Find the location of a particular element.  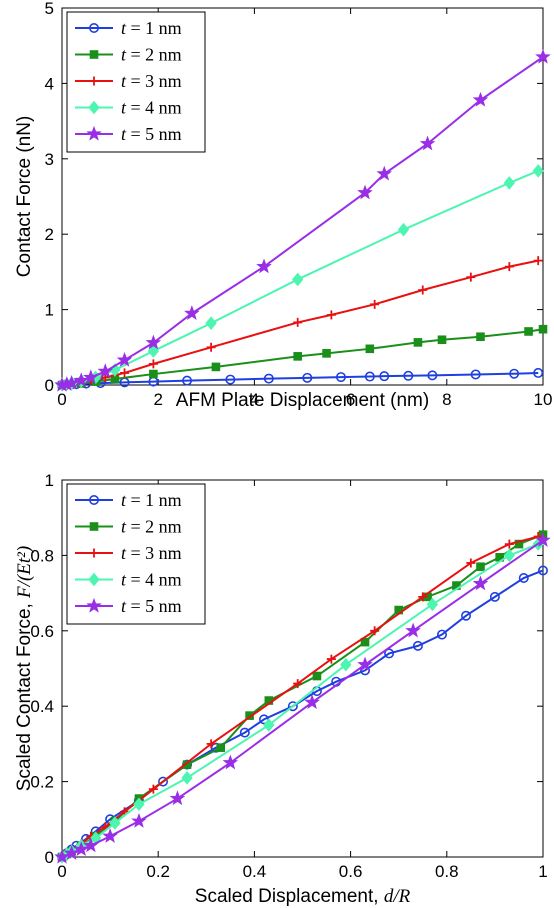

x-tick-label: 0 is located at coordinates (61, 399).